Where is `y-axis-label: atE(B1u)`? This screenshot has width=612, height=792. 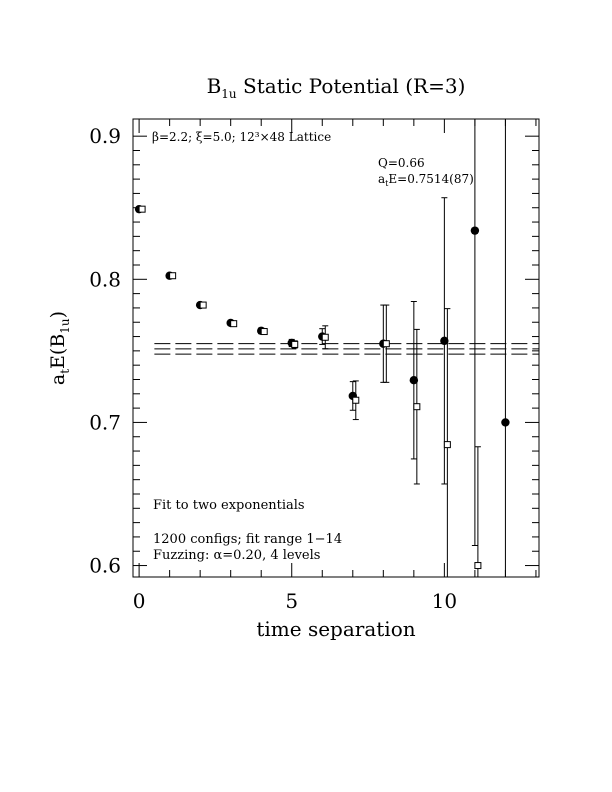 y-axis-label: atE(B1u) is located at coordinates (59, 348).